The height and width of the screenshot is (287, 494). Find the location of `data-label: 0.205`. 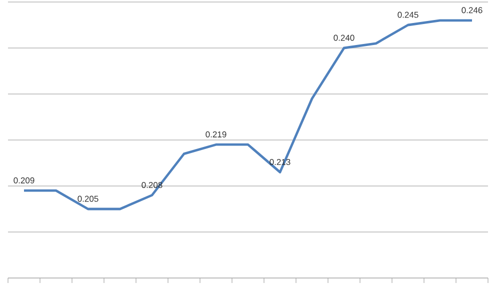

data-label: 0.205 is located at coordinates (88, 199).